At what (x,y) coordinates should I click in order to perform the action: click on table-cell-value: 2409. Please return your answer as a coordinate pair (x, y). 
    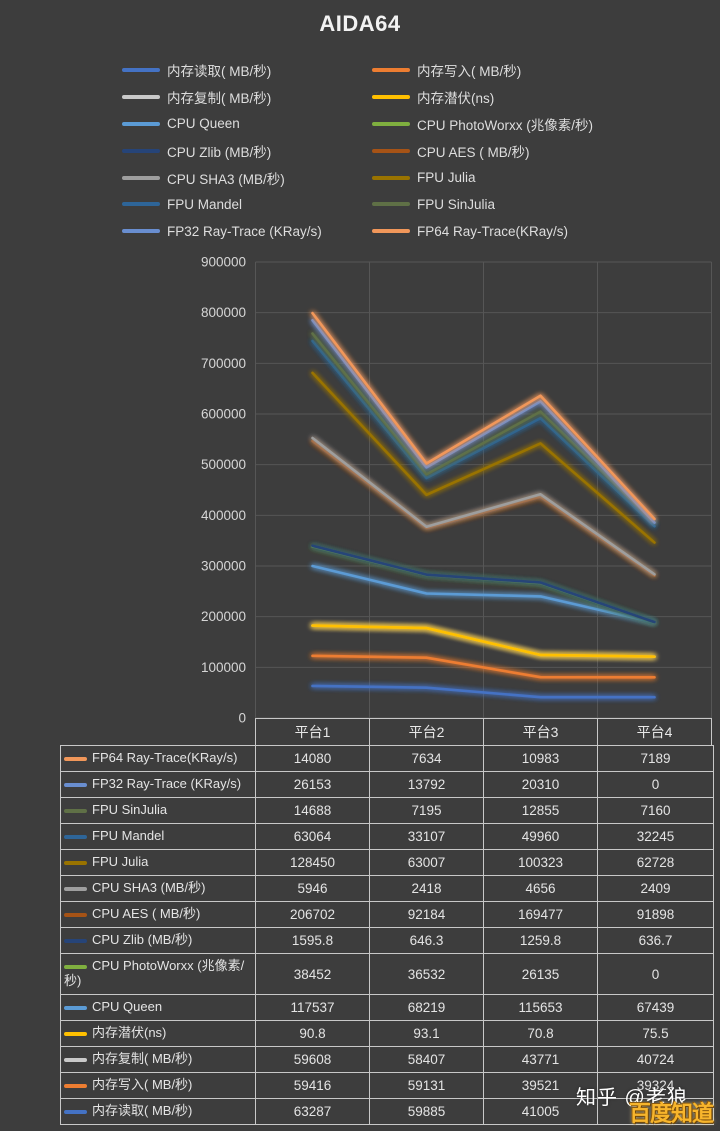
    Looking at the image, I should click on (655, 888).